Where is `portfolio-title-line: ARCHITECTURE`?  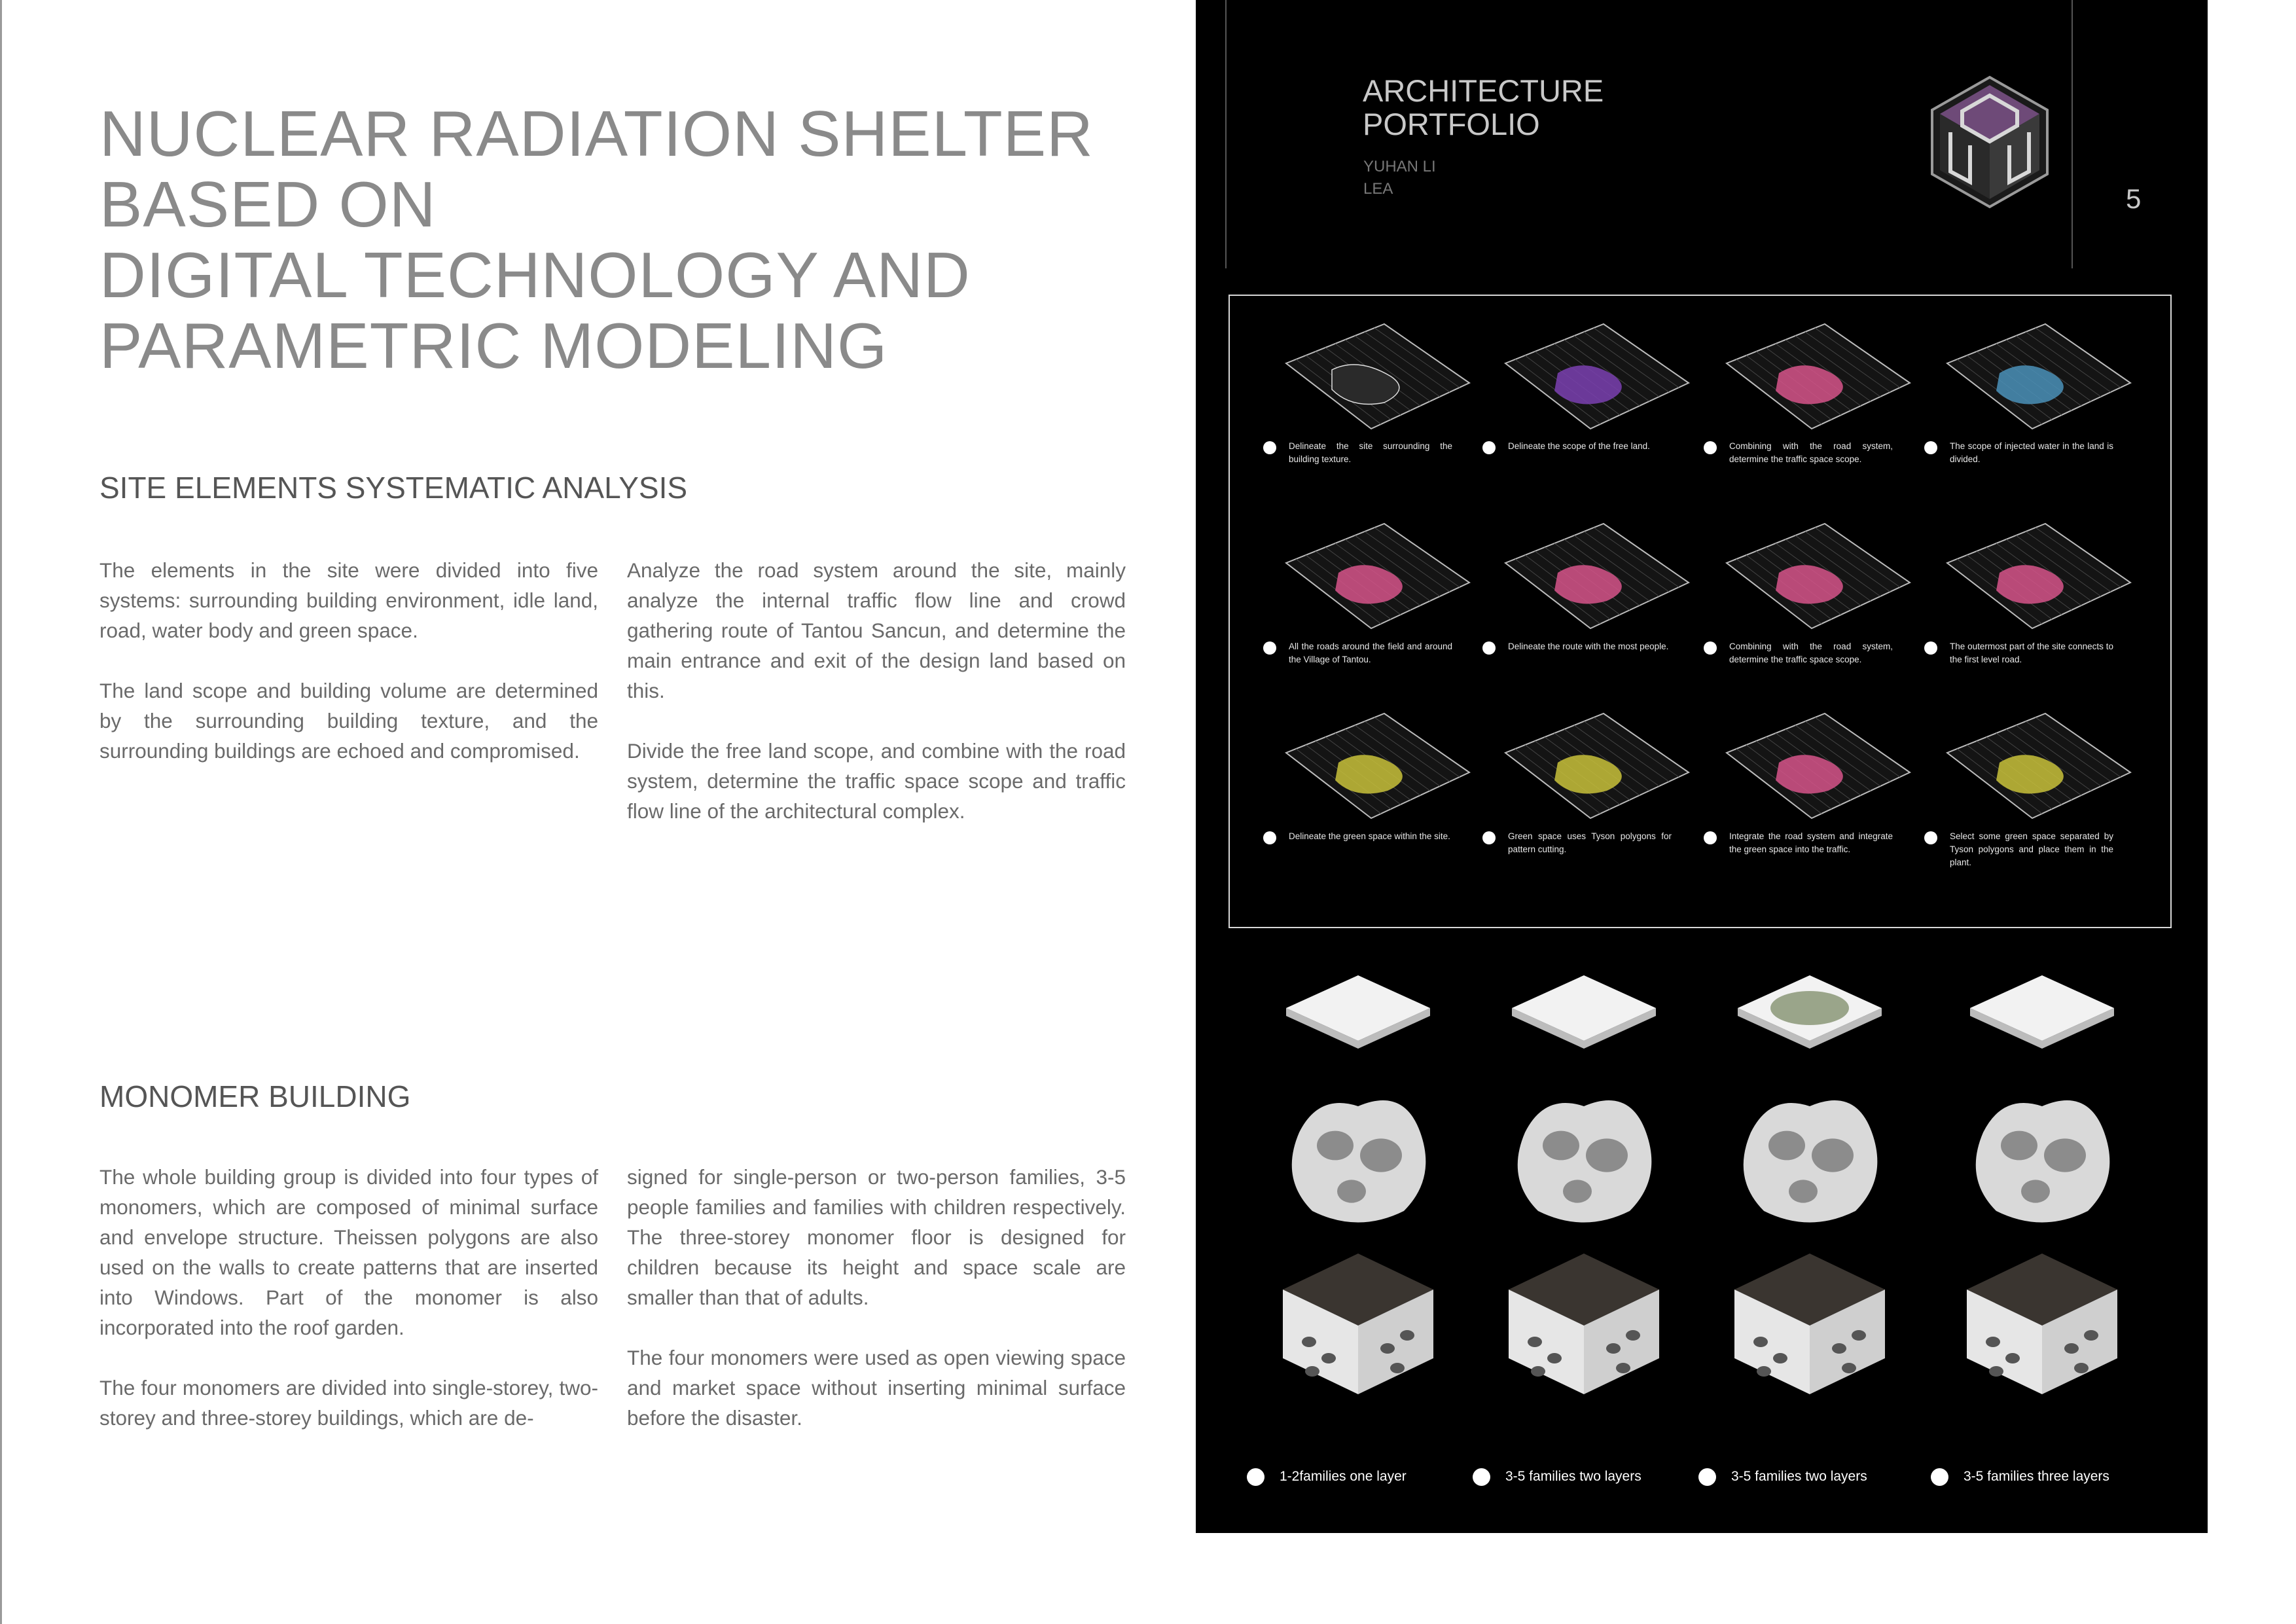 portfolio-title-line: ARCHITECTURE is located at coordinates (1483, 90).